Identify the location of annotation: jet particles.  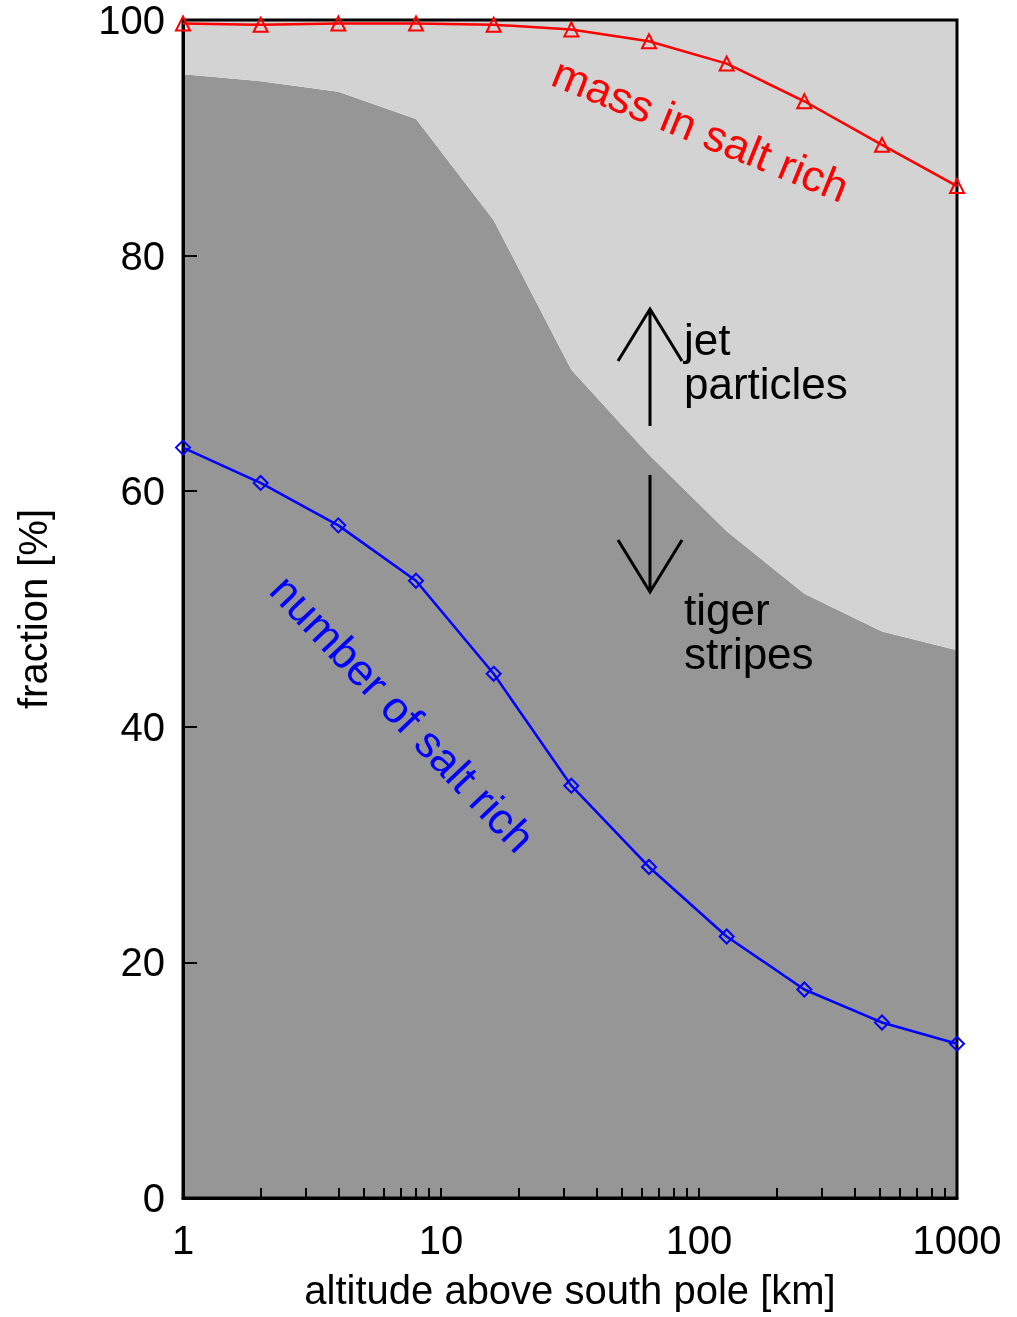
(766, 361).